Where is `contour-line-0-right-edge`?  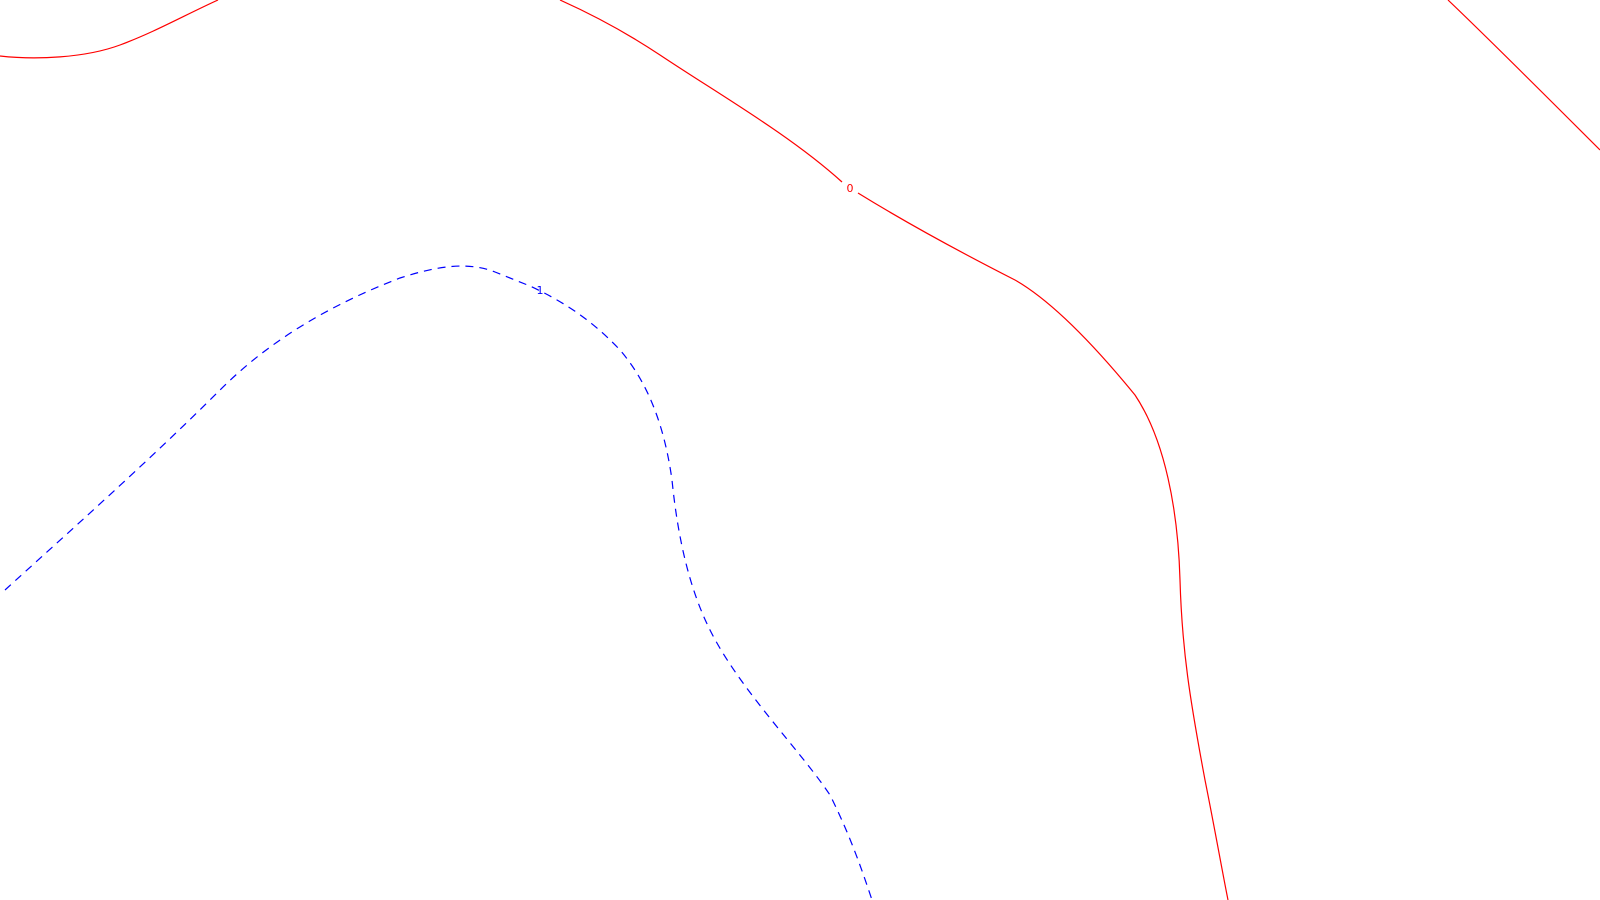 contour-line-0-right-edge is located at coordinates (1523, 75).